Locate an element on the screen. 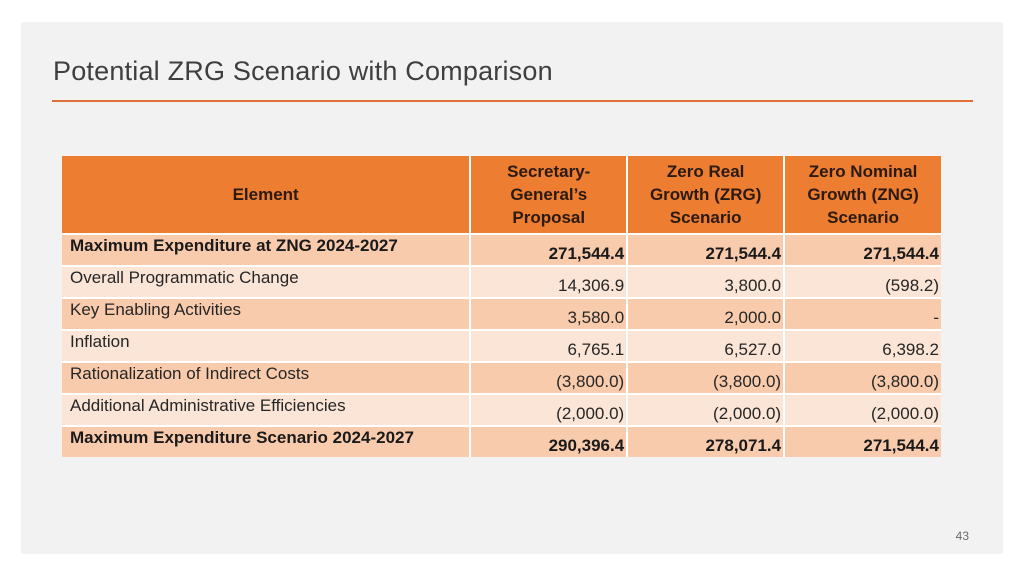 This screenshot has width=1024, height=576. cell-zrg: (2,000.0) is located at coordinates (705, 409).